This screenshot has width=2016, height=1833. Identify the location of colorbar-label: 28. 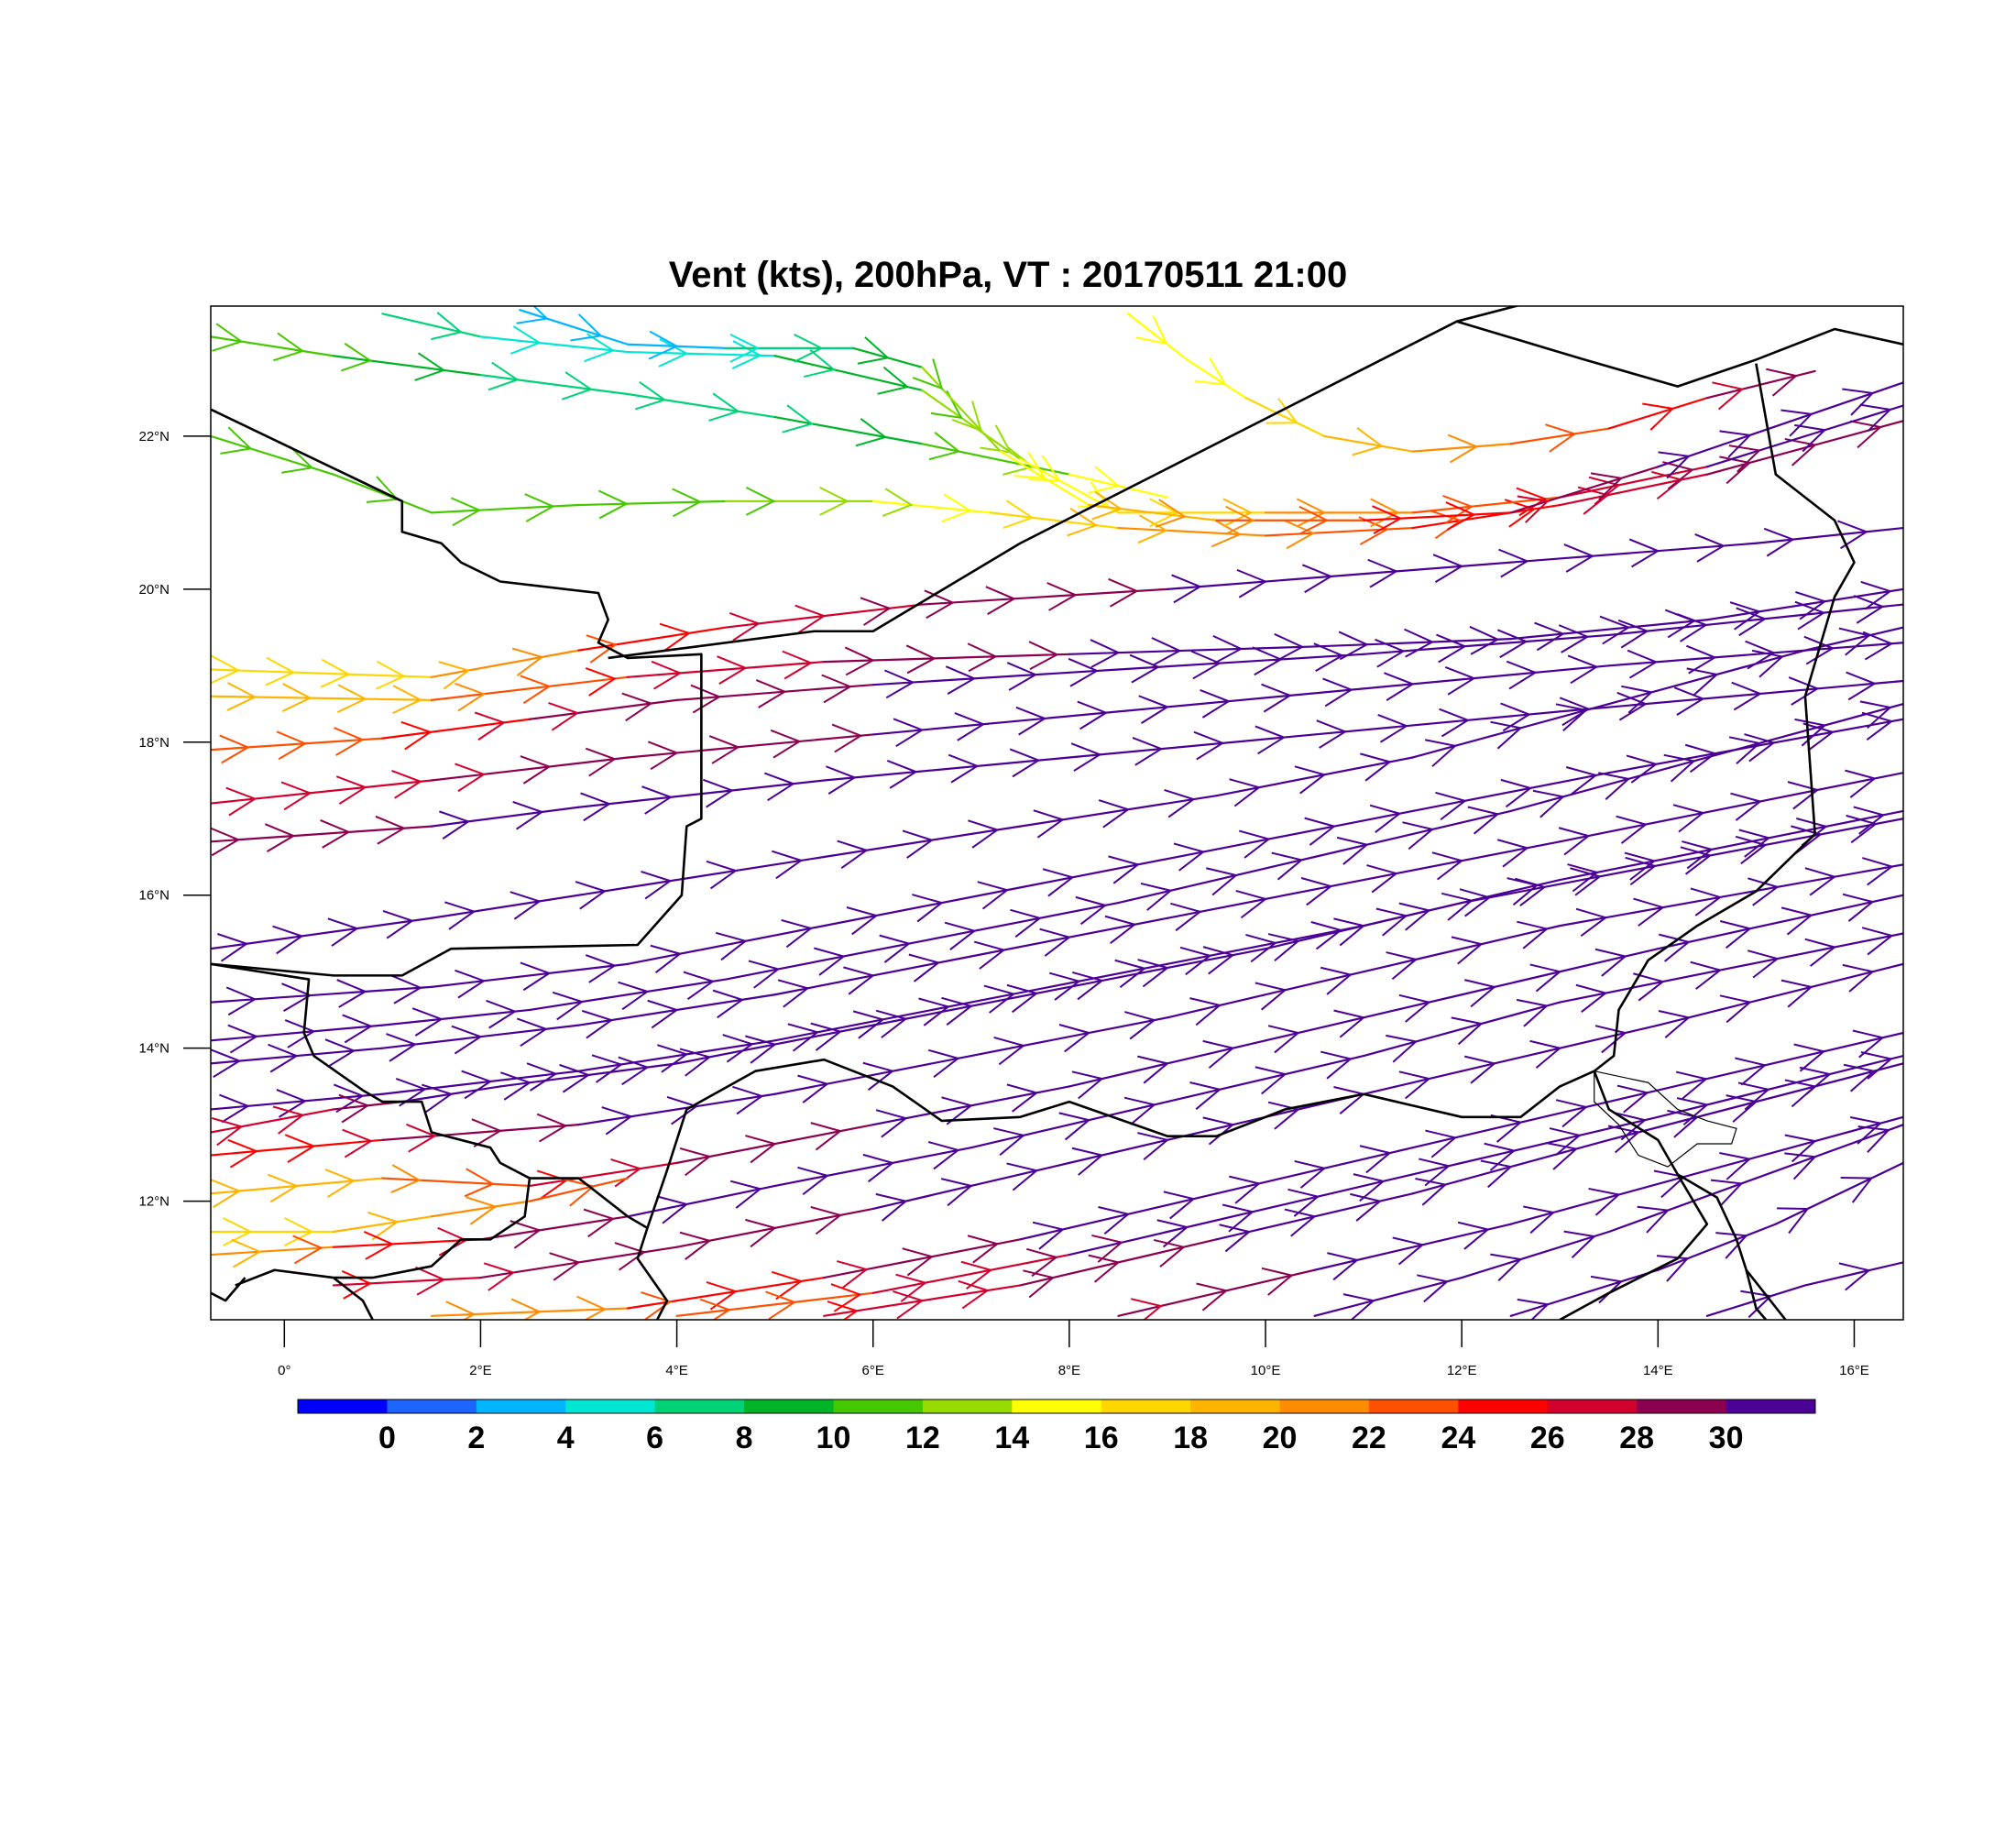
(1636, 1438).